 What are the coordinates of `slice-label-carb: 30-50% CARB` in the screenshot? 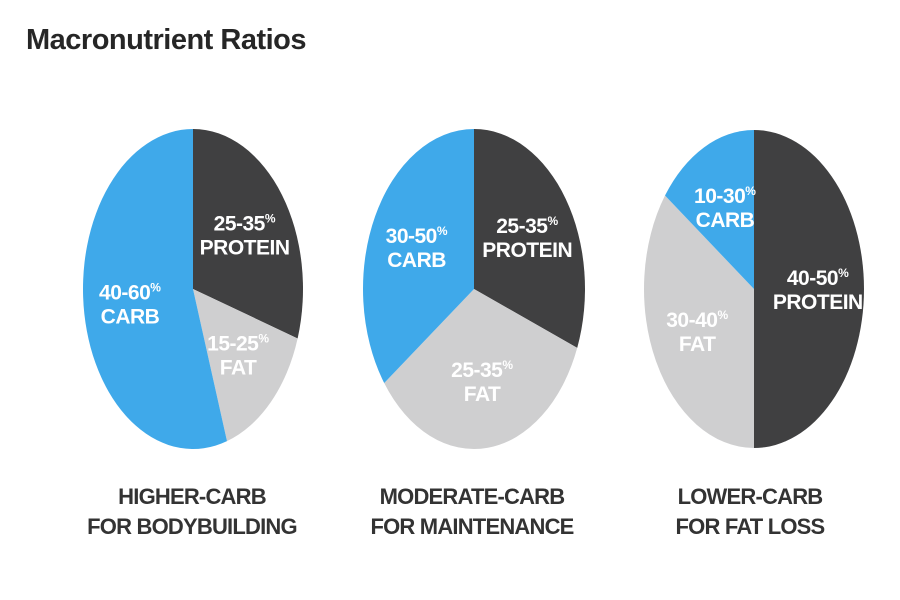 It's located at (417, 248).